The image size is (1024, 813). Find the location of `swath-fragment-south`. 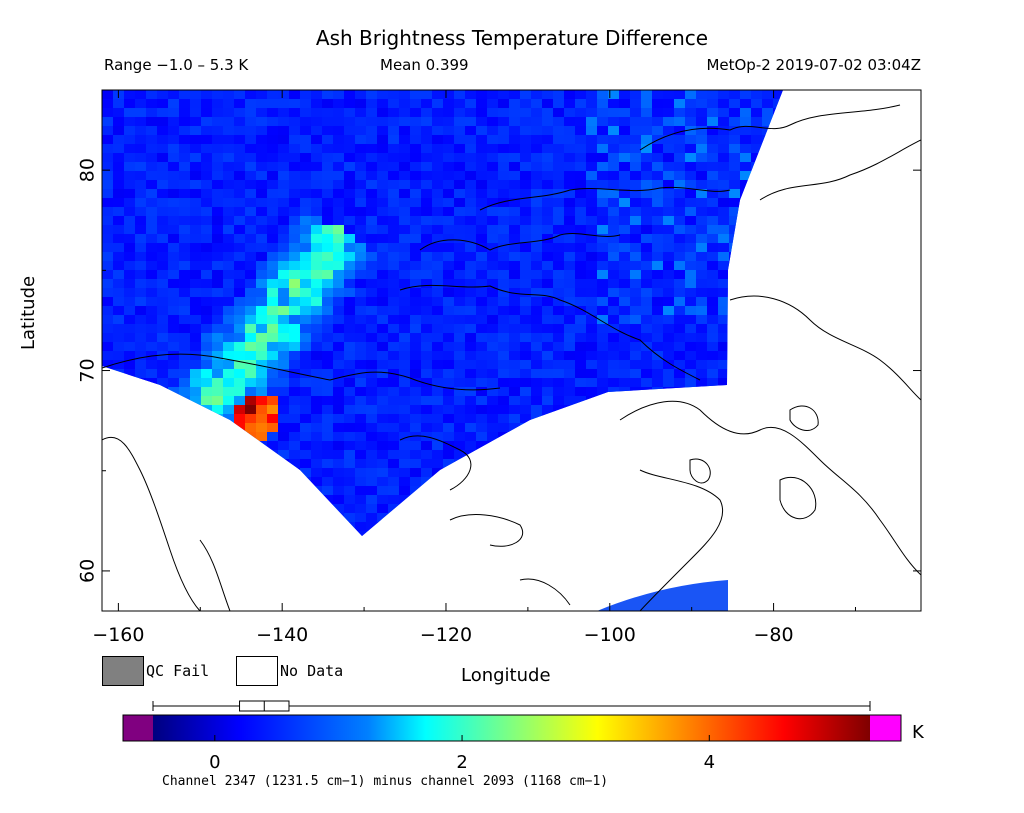

swath-fragment-south is located at coordinates (662, 595).